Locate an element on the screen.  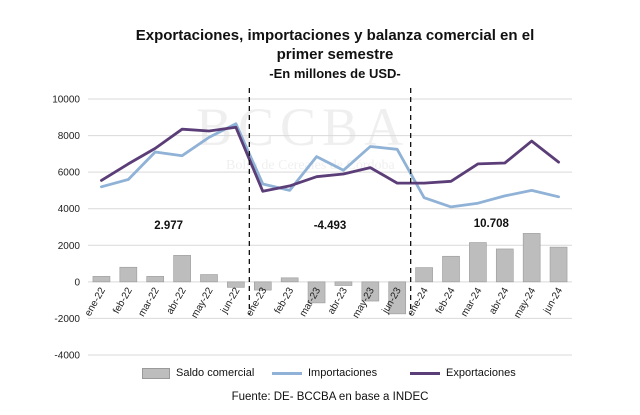
x-tick-label: ene-23 is located at coordinates (256, 301).